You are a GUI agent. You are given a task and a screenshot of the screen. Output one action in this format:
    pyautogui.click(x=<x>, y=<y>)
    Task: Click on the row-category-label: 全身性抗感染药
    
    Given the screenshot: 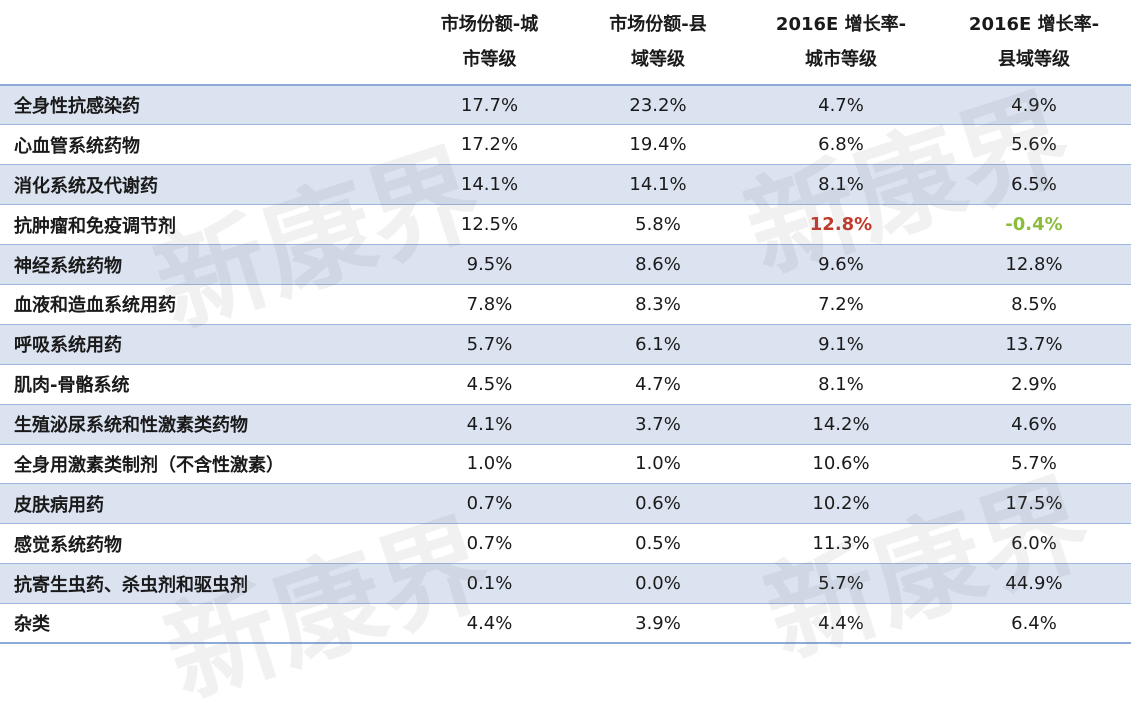 What is the action you would take?
    pyautogui.click(x=204, y=105)
    